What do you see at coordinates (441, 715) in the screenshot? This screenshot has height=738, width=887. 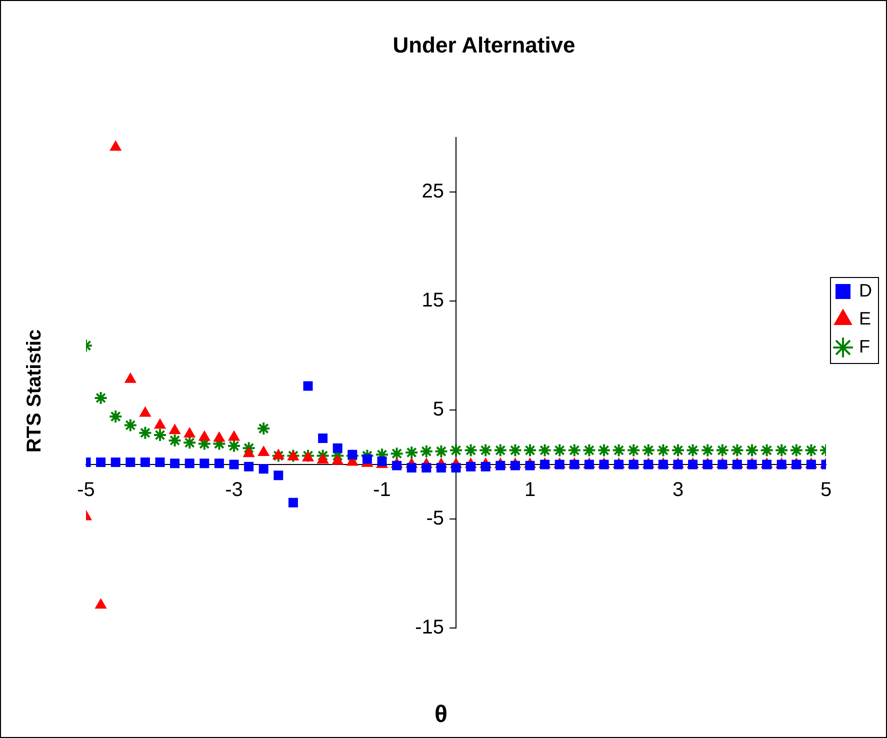 I see `x-axis-title: θ` at bounding box center [441, 715].